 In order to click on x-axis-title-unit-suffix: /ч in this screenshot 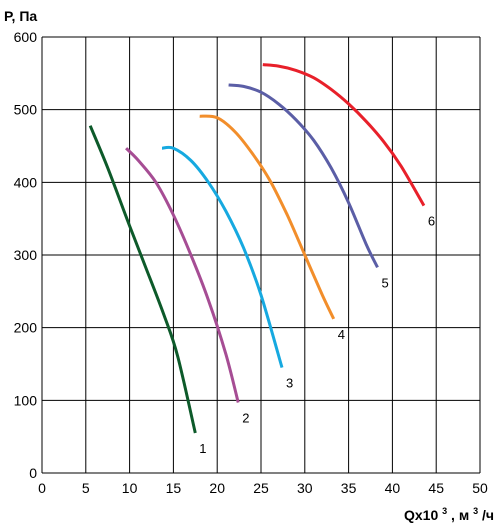, I will do `click(488, 515)`.